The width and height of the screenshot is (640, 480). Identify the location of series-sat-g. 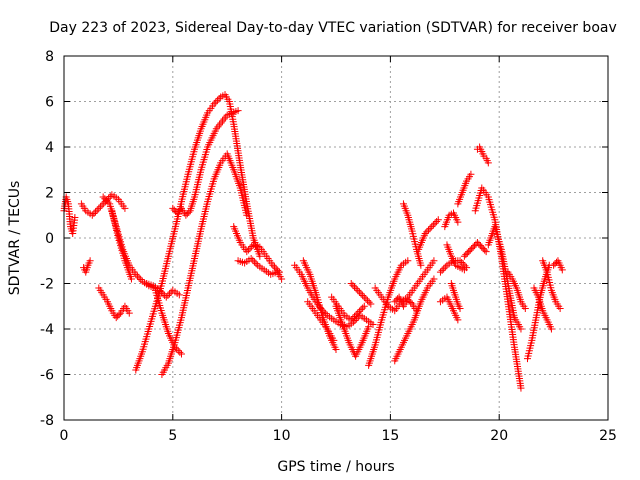
(198, 232).